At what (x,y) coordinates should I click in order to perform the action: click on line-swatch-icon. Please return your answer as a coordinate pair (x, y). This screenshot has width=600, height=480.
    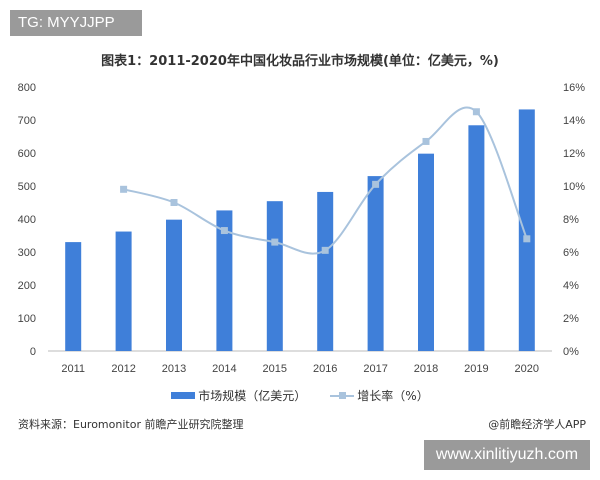
    Looking at the image, I should click on (342, 395).